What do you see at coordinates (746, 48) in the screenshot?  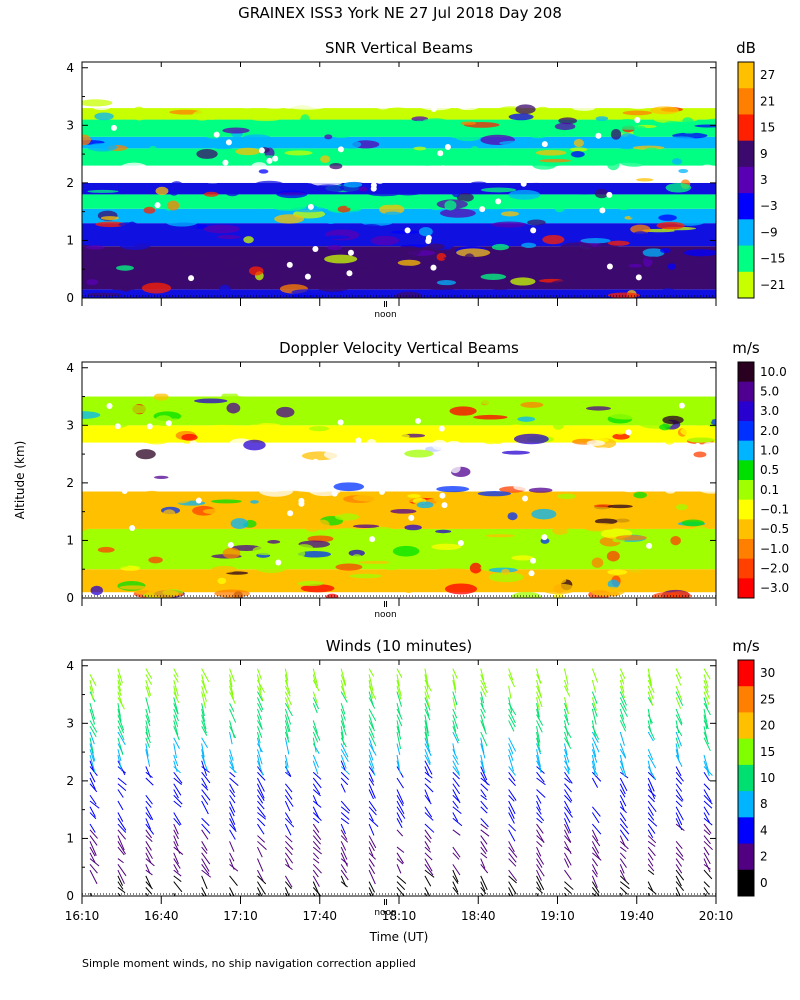 I see `colorbar-unit: dB` at bounding box center [746, 48].